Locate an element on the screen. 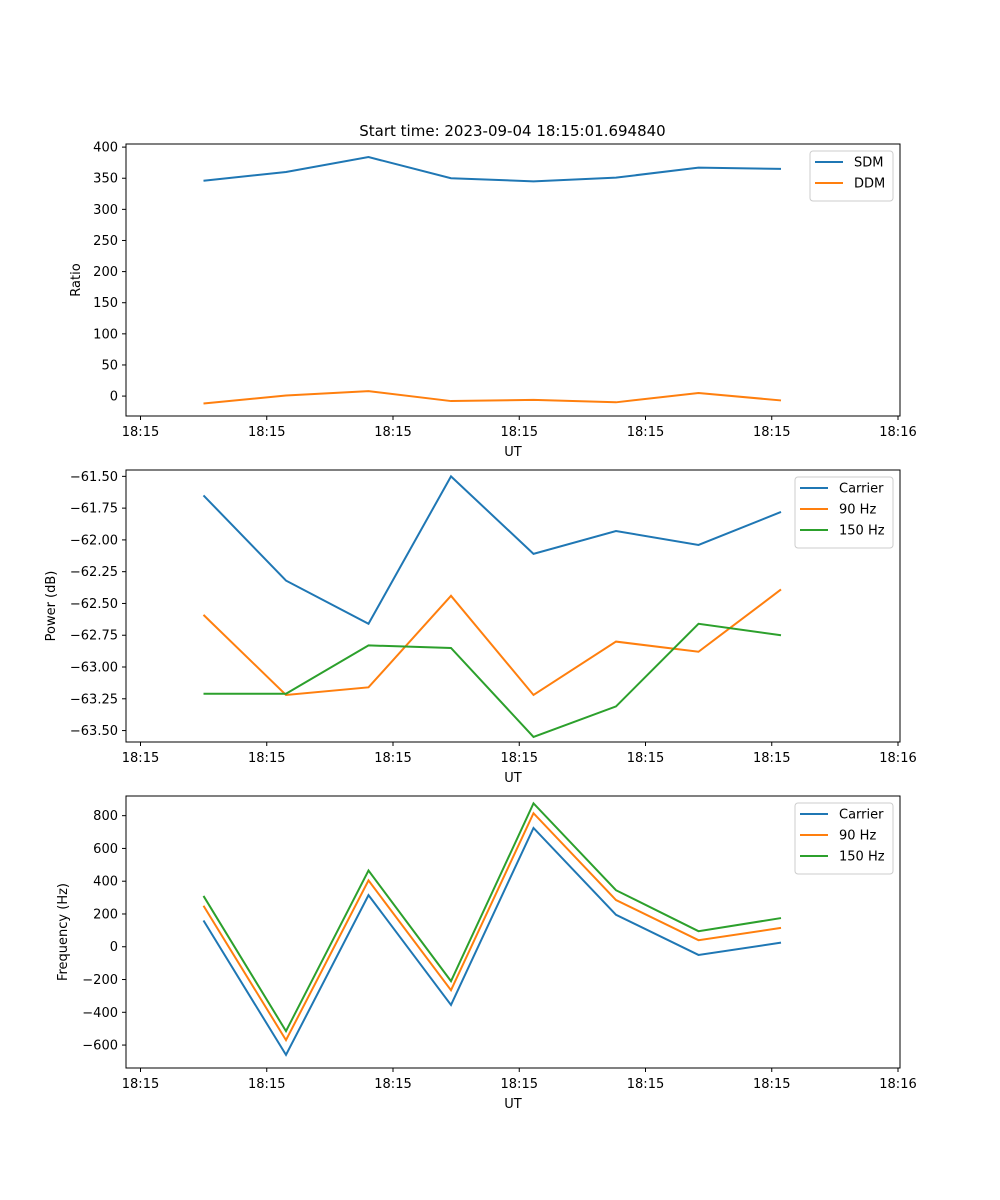  y-tick-label: −600 is located at coordinates (100, 1046).